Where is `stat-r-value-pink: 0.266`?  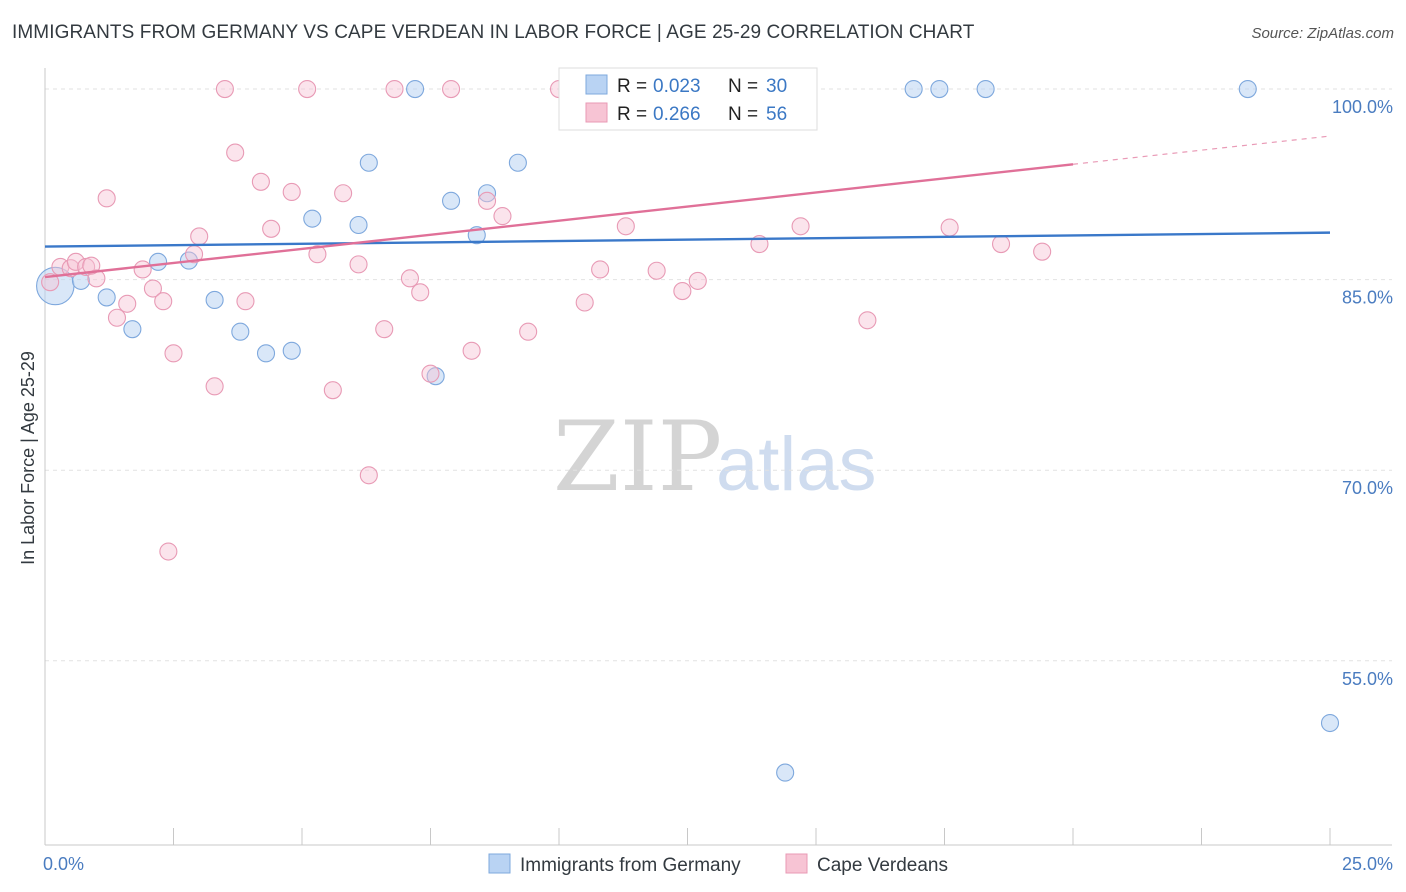
stat-r-value-pink: 0.266 is located at coordinates (677, 114).